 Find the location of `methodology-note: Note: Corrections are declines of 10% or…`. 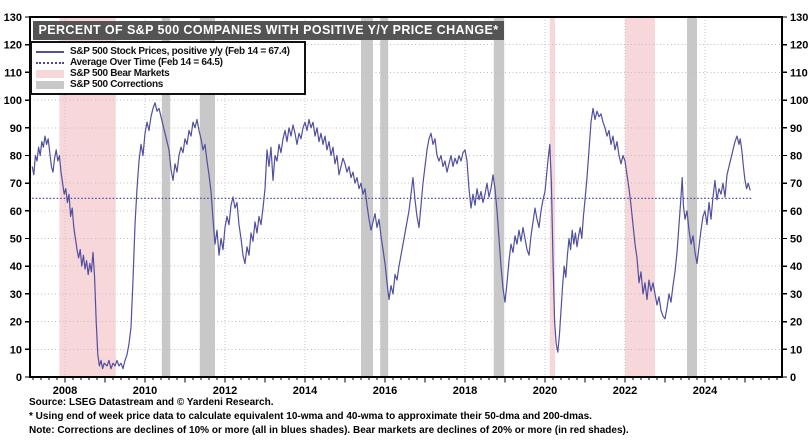

methodology-note: Note: Corrections are declines of 10% or… is located at coordinates (329, 430).